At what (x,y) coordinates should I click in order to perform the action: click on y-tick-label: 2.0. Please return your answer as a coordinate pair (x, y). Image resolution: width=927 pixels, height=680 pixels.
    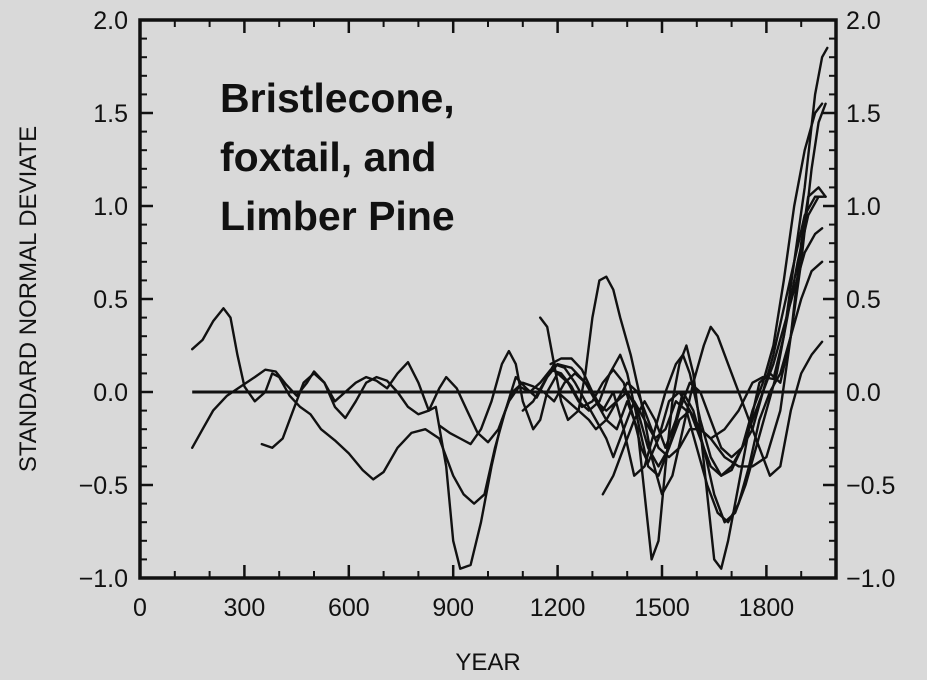
    Looking at the image, I should click on (110, 21).